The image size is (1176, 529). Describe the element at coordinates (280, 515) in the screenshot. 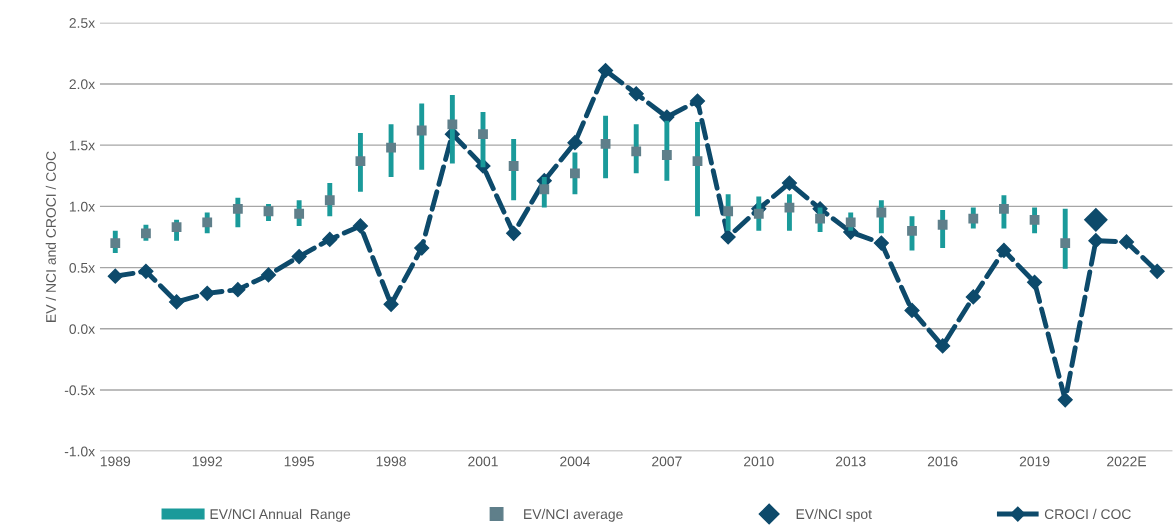

I see `legend-label: EV/NCI Annual Range` at that location.